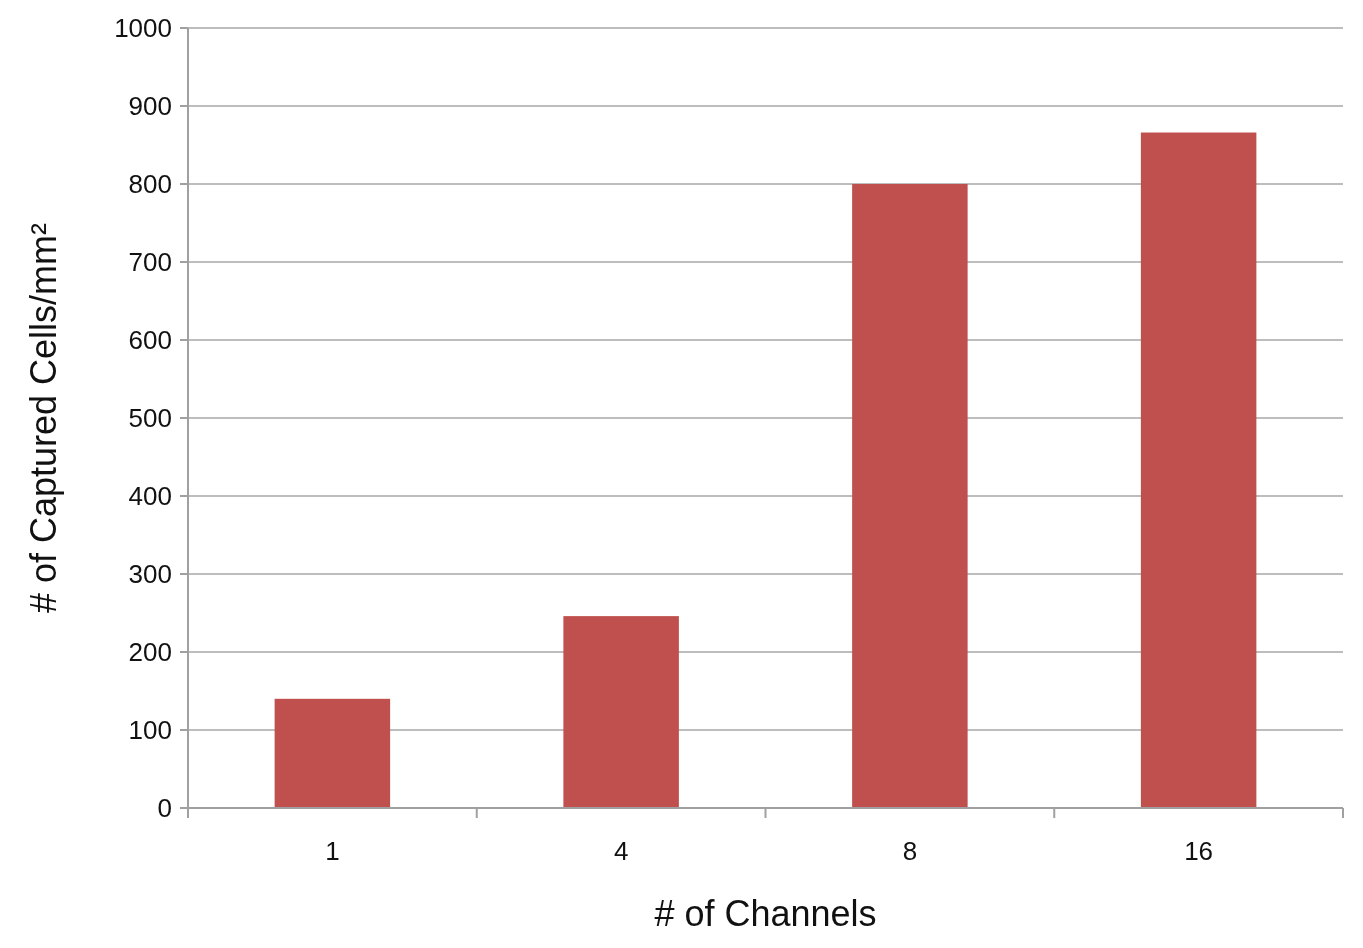 The height and width of the screenshot is (948, 1363). What do you see at coordinates (150, 574) in the screenshot?
I see `y-tick-label: 300` at bounding box center [150, 574].